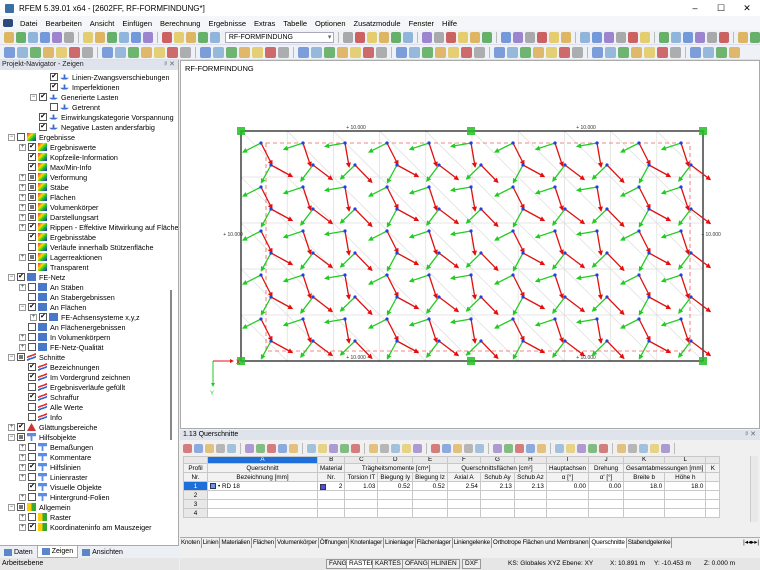 This screenshot has width=760, height=570. What do you see at coordinates (47, 197) in the screenshot?
I see `nav-item: + Flächen` at bounding box center [47, 197].